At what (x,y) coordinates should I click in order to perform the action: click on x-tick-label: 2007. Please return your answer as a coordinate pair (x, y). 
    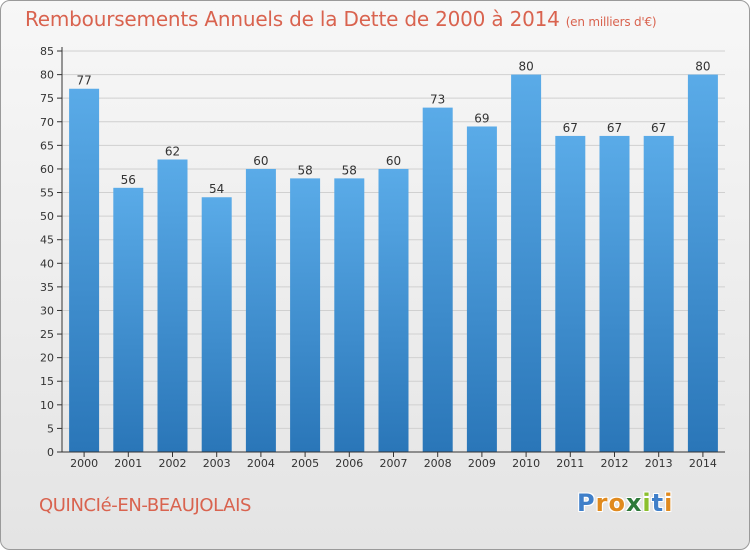
    Looking at the image, I should click on (394, 463).